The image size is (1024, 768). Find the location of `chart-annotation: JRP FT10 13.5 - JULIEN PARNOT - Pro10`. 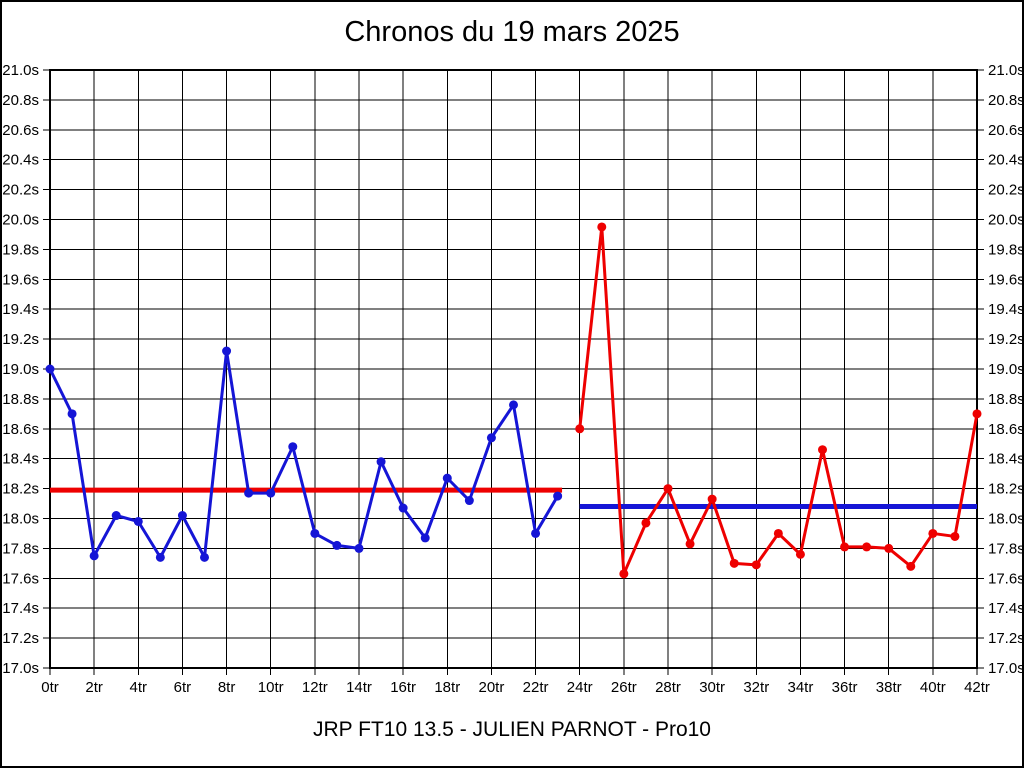

chart-annotation: JRP FT10 13.5 - JULIEN PARNOT - Pro10 is located at coordinates (512, 729).